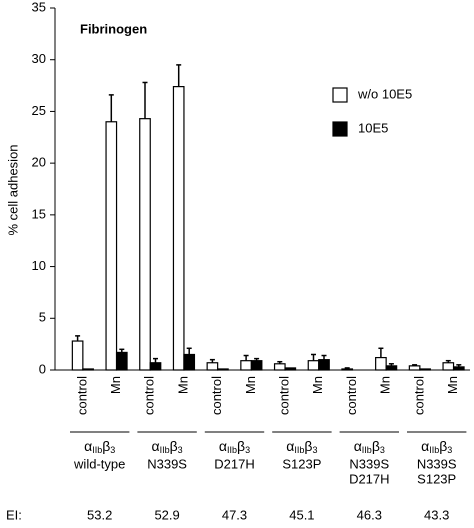 This screenshot has height=528, width=474. What do you see at coordinates (99, 463) in the screenshot?
I see `group-label: wild-type` at bounding box center [99, 463].